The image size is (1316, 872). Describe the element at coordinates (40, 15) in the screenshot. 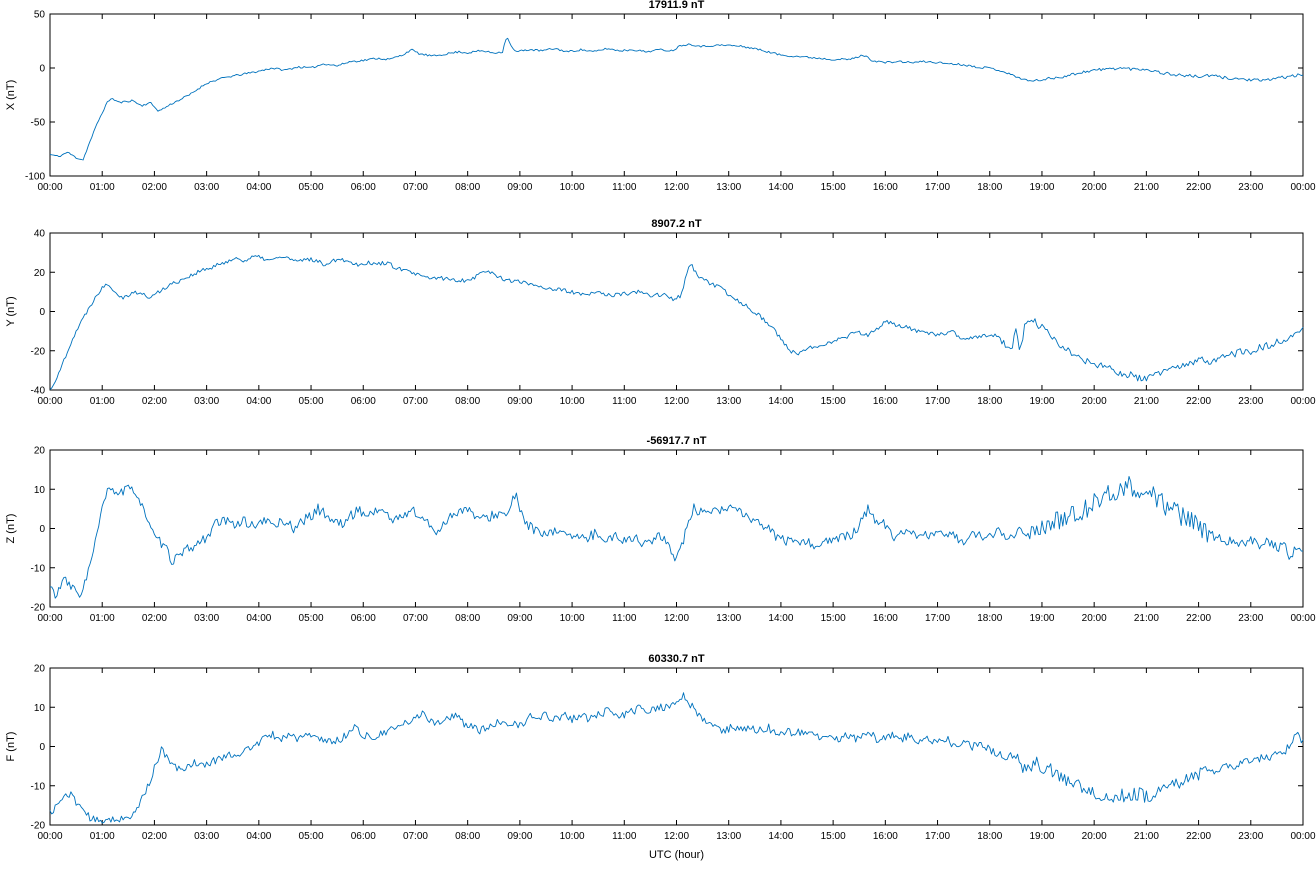

I see `y-tick-label: 50` at that location.